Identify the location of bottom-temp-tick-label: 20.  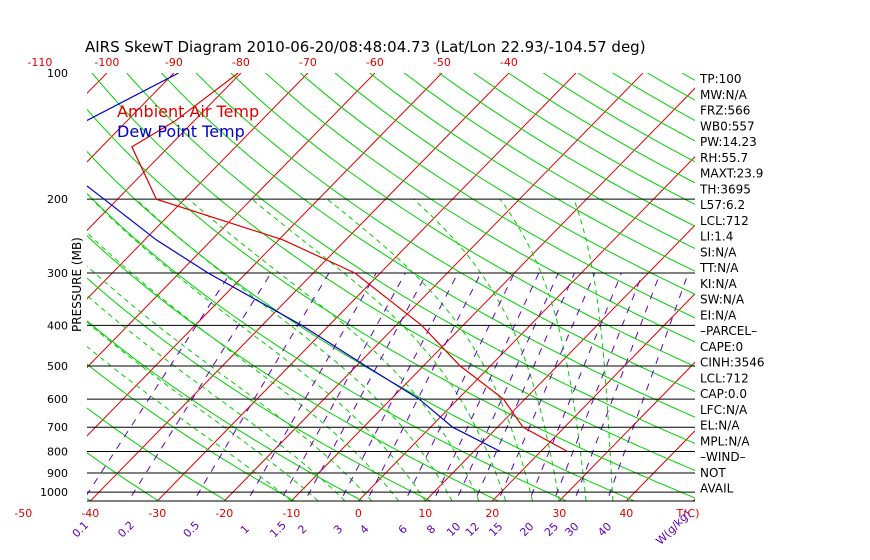
(492, 513).